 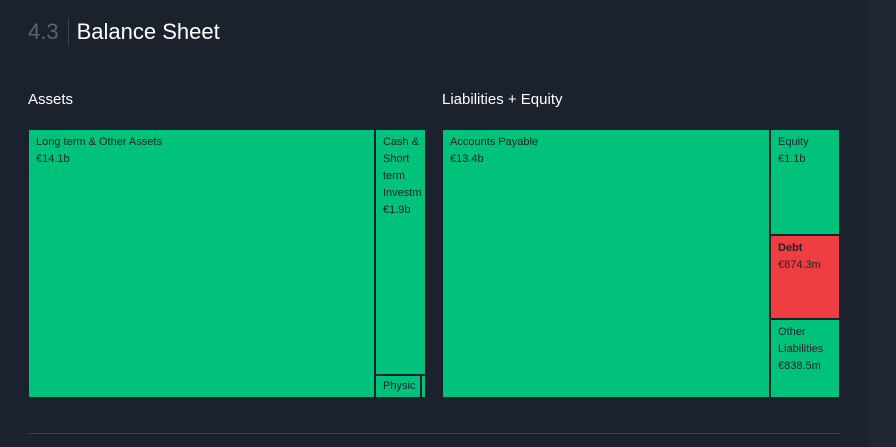 I want to click on cell-label: Equity, so click(x=793, y=142).